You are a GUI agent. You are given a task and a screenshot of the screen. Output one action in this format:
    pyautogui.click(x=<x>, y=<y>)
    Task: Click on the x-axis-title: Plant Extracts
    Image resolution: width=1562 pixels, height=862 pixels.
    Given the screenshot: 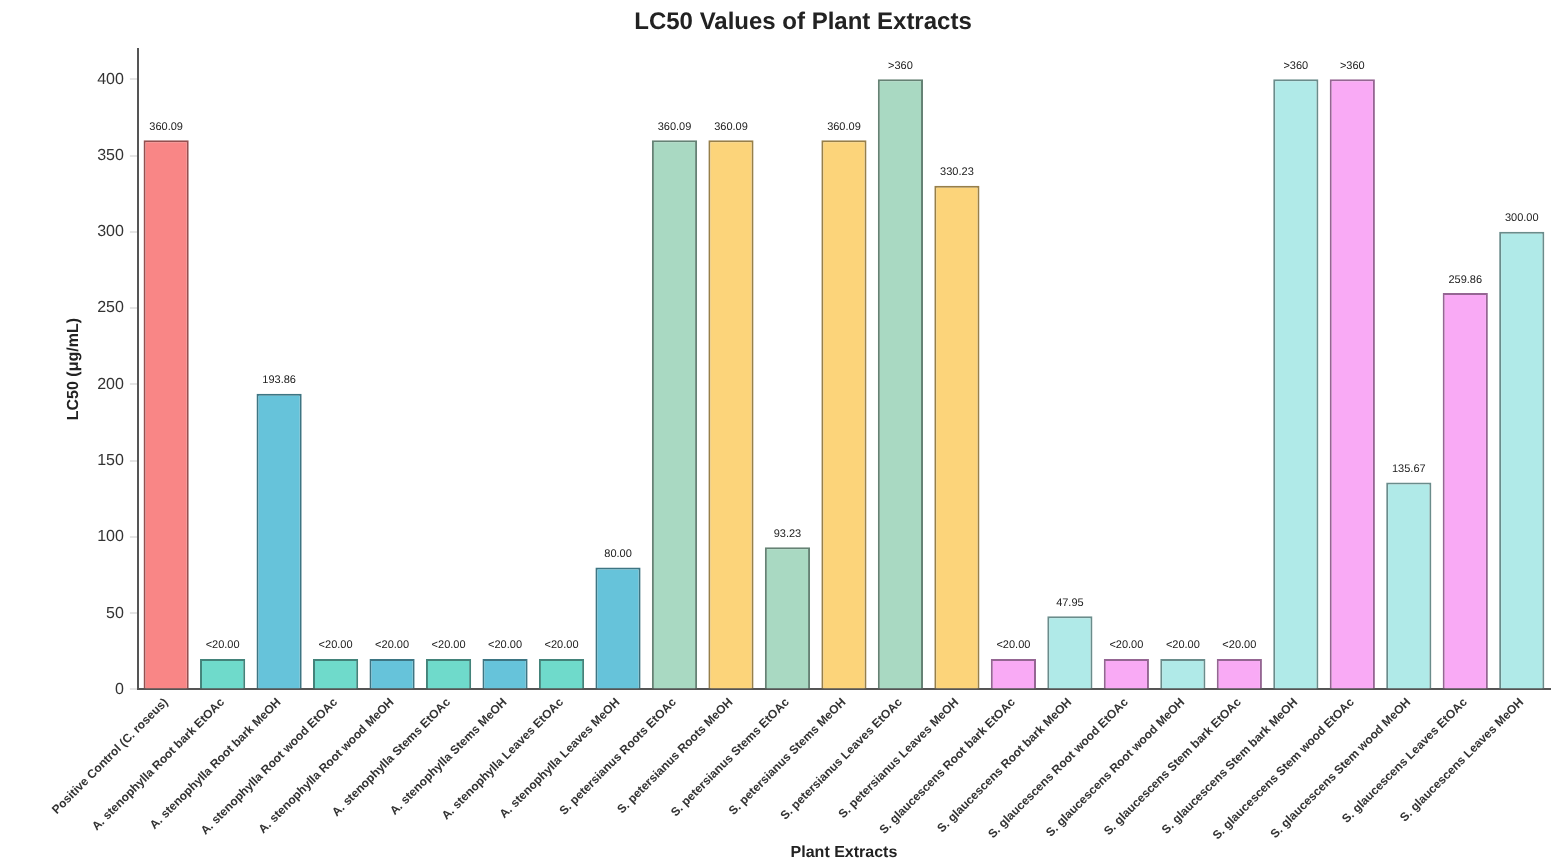 What is the action you would take?
    pyautogui.click(x=844, y=851)
    